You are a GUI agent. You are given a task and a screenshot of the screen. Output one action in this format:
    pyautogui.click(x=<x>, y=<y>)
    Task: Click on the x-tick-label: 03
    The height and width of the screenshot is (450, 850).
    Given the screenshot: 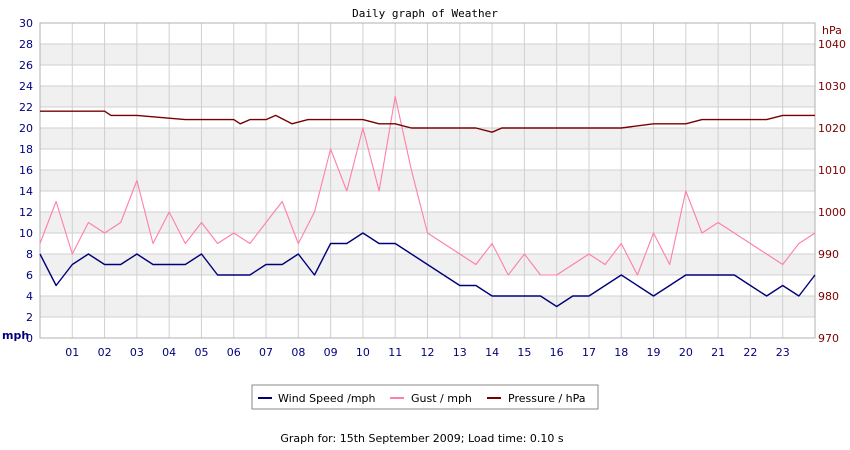 What is the action you would take?
    pyautogui.click(x=137, y=352)
    